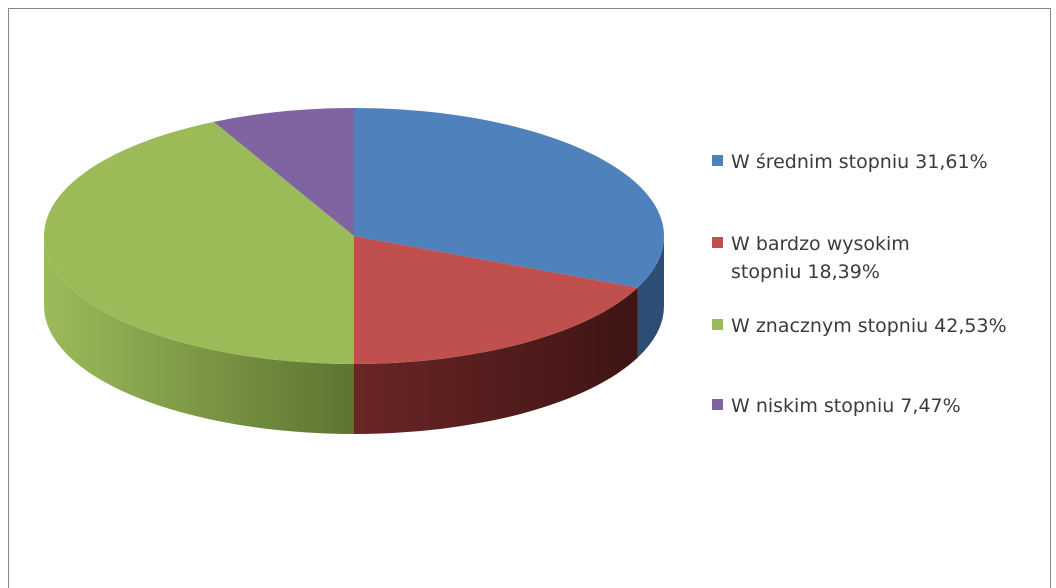 This screenshot has width=1056, height=588. I want to click on legend-label: W bardzo wysokim stopniu 18,39%, so click(820, 258).